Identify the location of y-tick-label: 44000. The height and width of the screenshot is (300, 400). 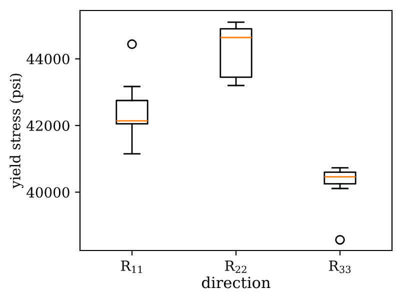
(48, 59).